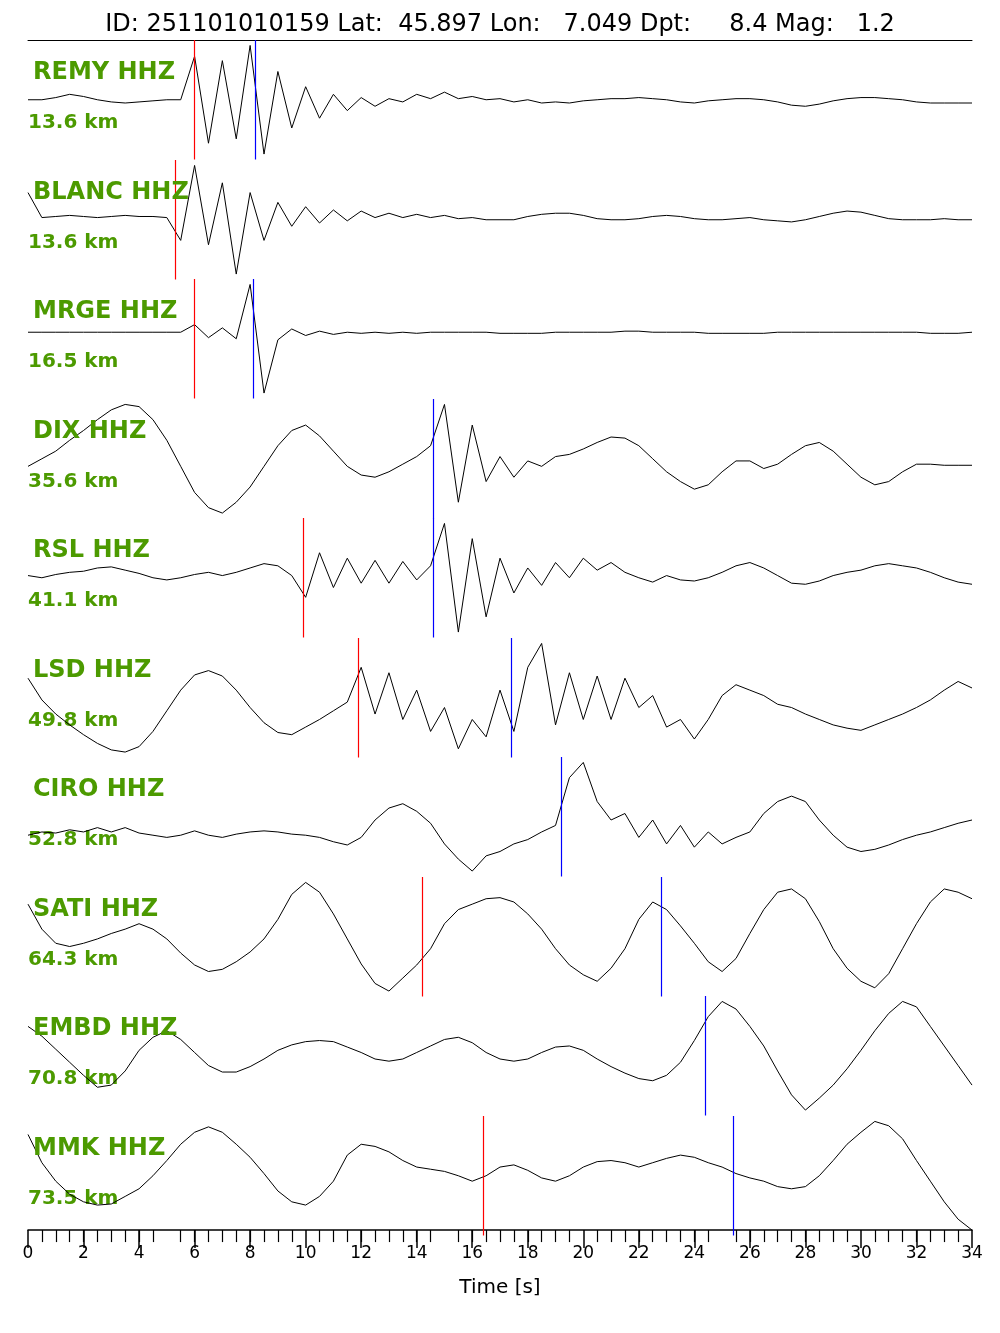  I want to click on x-tick-label: 24, so click(694, 1251).